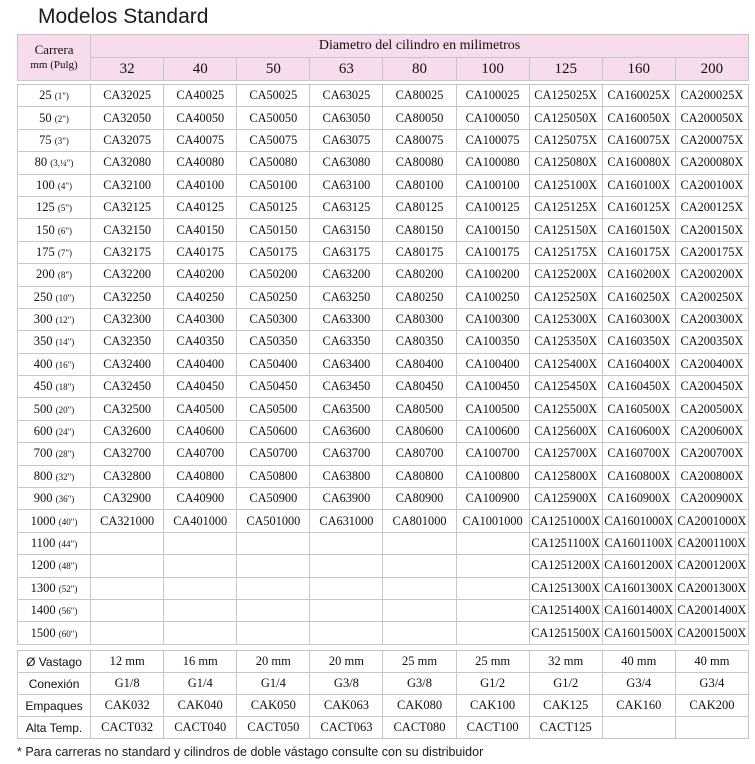 The image size is (755, 764). What do you see at coordinates (565, 476) in the screenshot?
I see `model-code-cell: CA125800X` at bounding box center [565, 476].